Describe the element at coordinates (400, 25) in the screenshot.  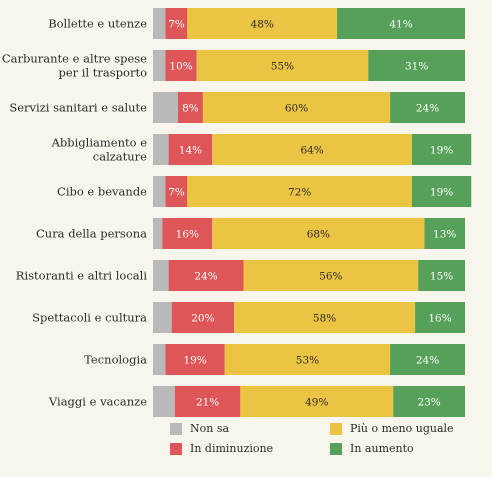
I see `data-label: 41%` at that location.